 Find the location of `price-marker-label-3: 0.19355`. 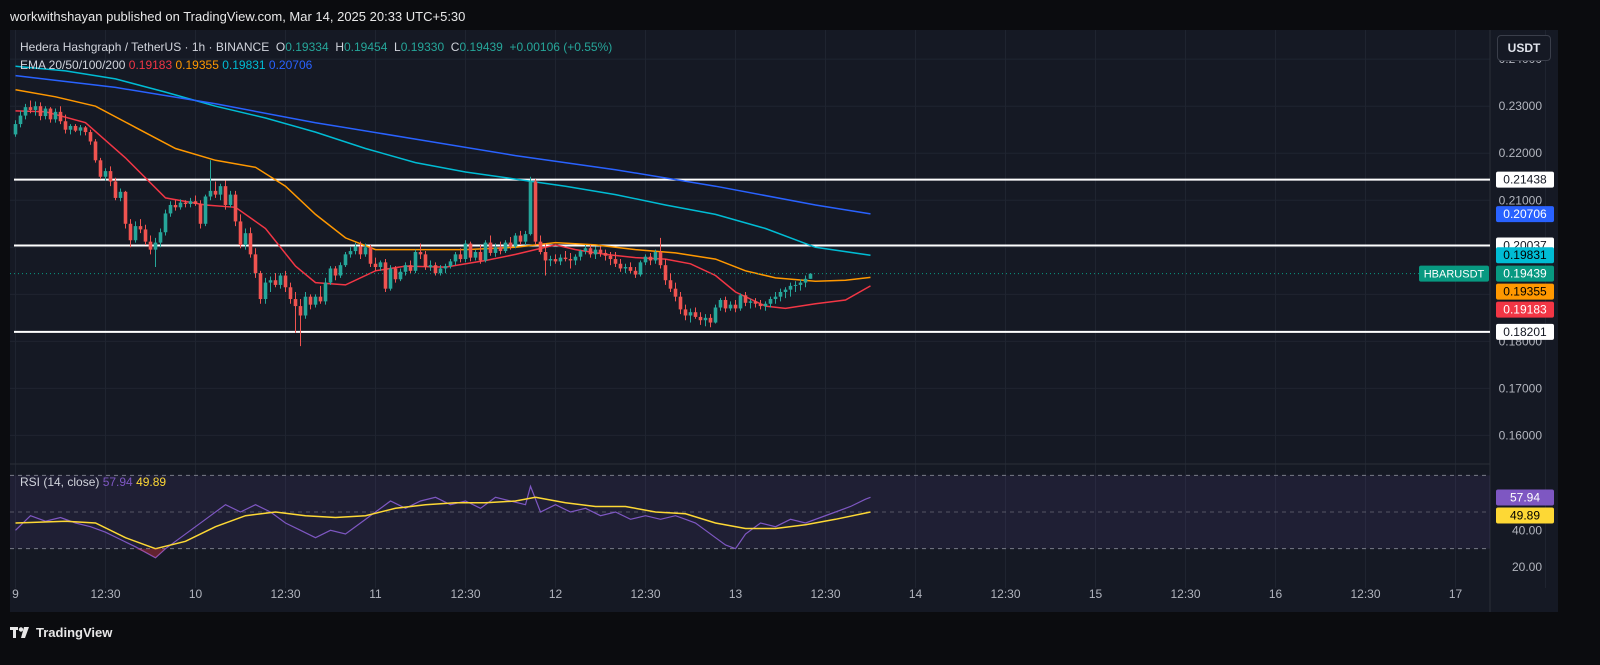

price-marker-label-3: 0.19355 is located at coordinates (1525, 292).